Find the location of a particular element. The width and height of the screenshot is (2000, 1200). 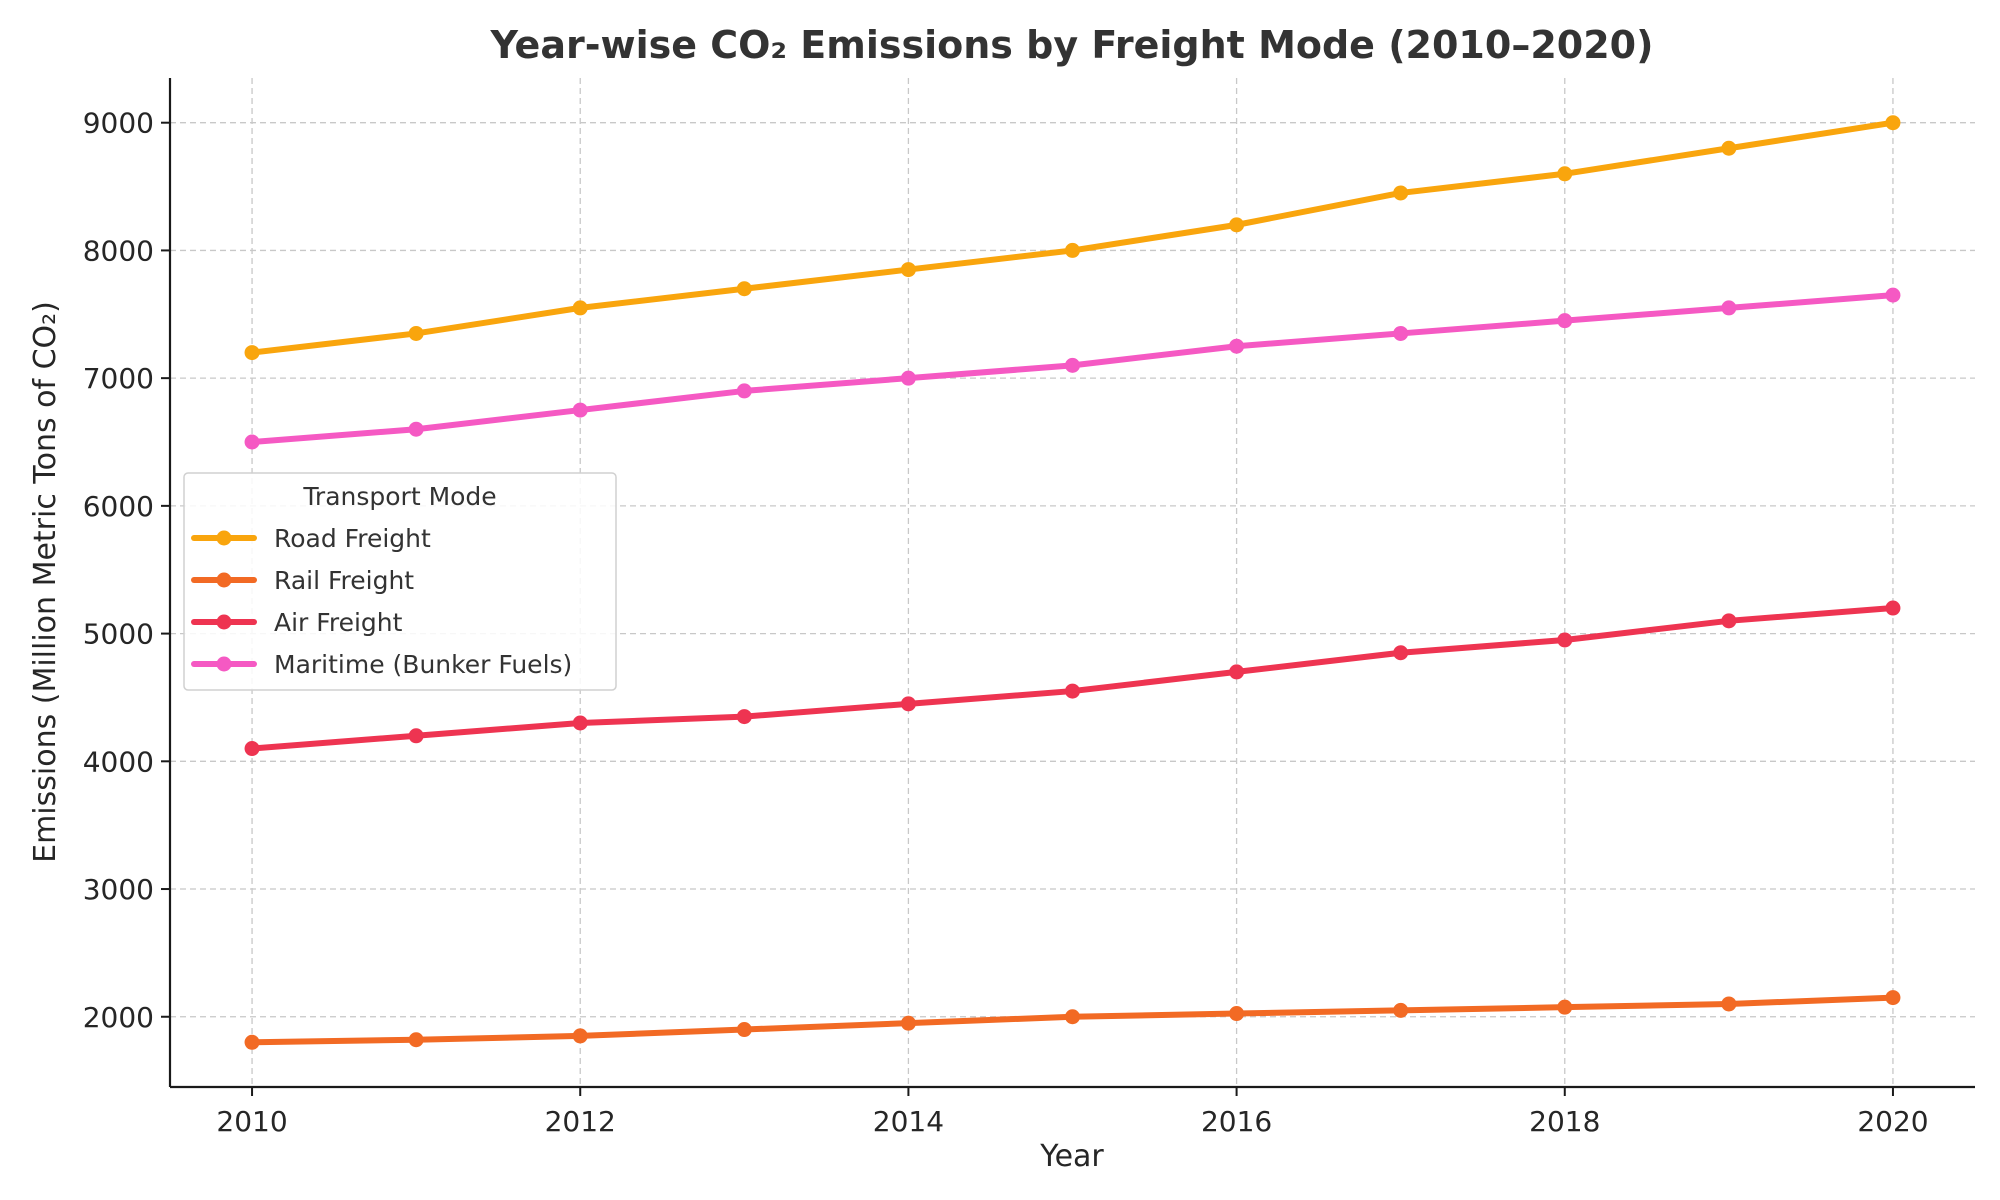

x-tick-label: 2016 is located at coordinates (1236, 1121).